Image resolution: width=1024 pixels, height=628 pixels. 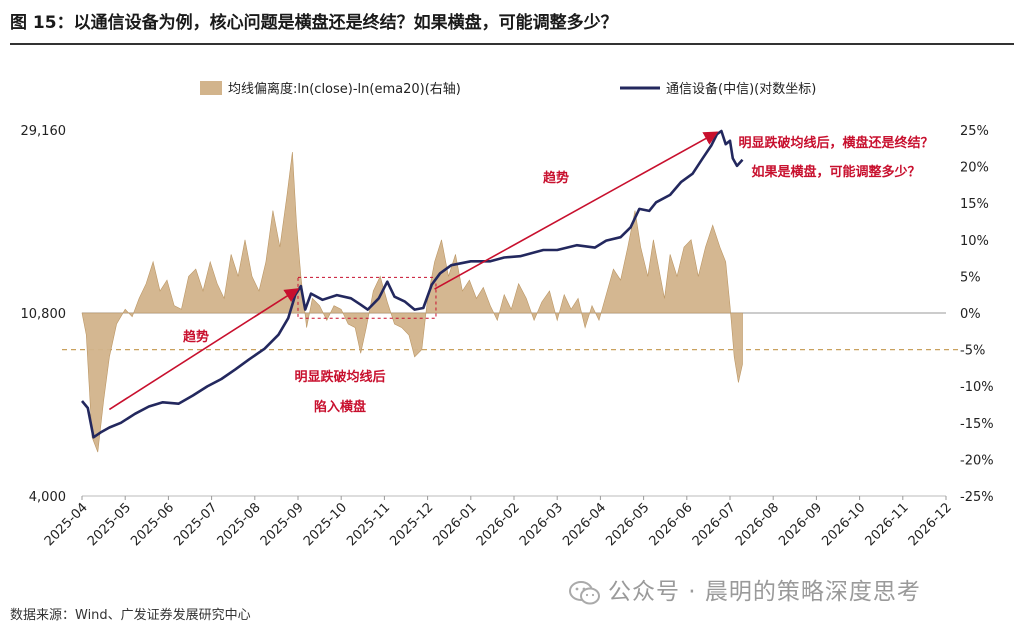 I want to click on left-axis-tick: 29,160, so click(x=44, y=131).